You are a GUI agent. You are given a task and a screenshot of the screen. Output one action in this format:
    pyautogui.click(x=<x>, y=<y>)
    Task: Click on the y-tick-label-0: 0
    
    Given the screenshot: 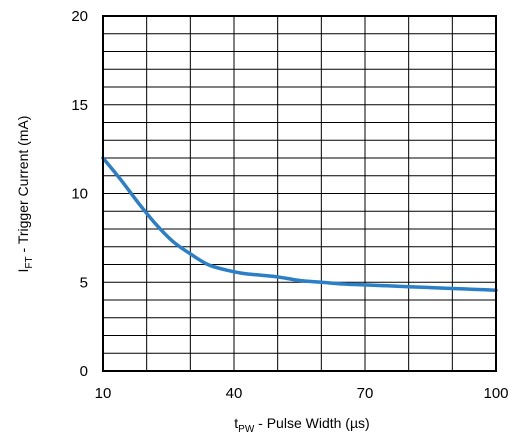 What is the action you would take?
    pyautogui.click(x=84, y=371)
    